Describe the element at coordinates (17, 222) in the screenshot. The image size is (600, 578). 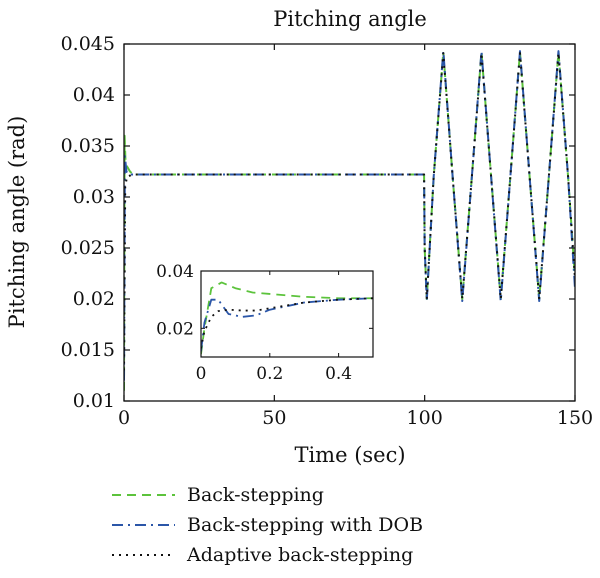
I see `y-axis-title: Pitching angle (rad)` at that location.